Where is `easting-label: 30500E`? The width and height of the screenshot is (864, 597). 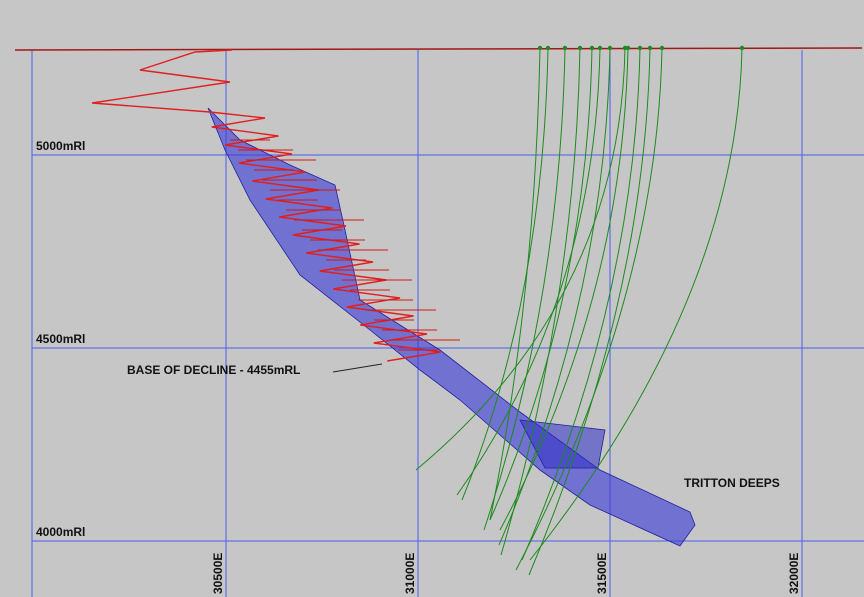
easting-label: 30500E is located at coordinates (218, 573).